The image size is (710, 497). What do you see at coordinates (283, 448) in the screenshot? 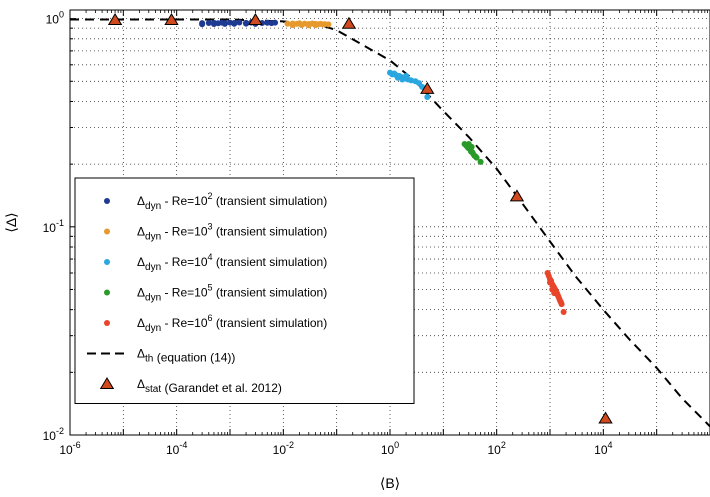
I see `x-tick-label: 10⁻²` at bounding box center [283, 448].